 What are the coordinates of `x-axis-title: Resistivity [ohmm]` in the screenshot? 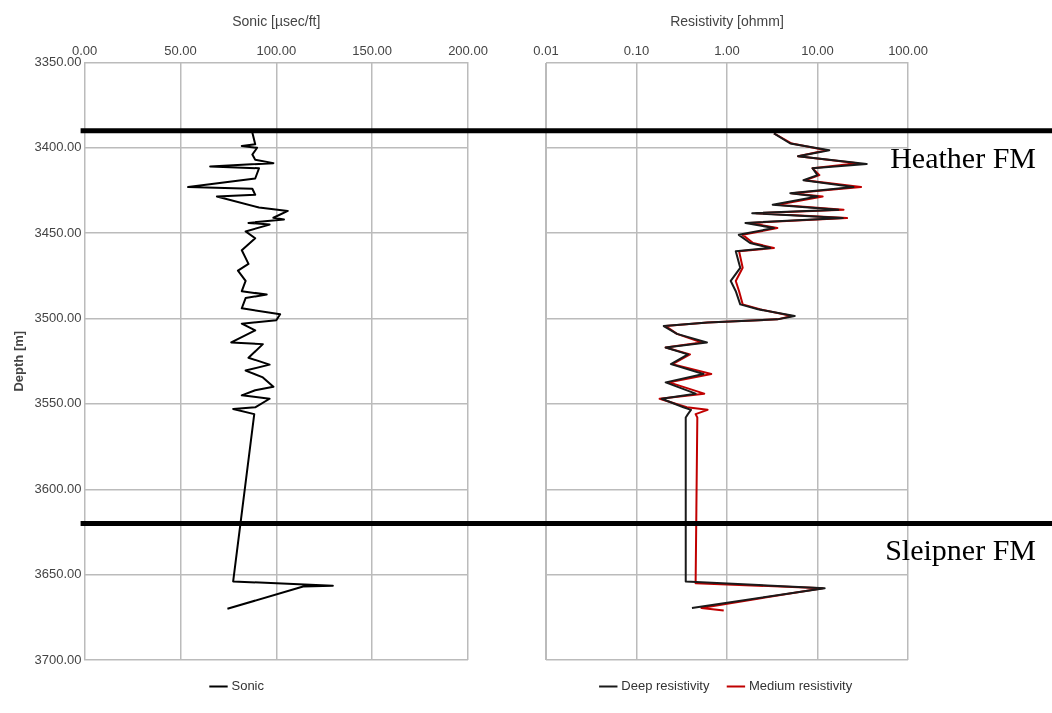 It's located at (727, 21).